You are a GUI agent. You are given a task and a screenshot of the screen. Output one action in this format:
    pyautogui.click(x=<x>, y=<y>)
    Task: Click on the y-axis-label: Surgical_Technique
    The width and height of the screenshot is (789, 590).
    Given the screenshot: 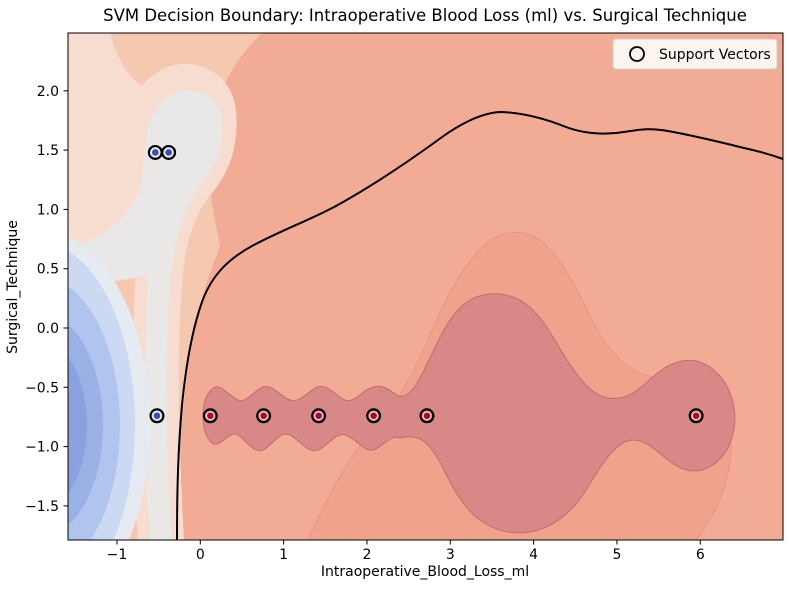 What is the action you would take?
    pyautogui.click(x=13, y=287)
    